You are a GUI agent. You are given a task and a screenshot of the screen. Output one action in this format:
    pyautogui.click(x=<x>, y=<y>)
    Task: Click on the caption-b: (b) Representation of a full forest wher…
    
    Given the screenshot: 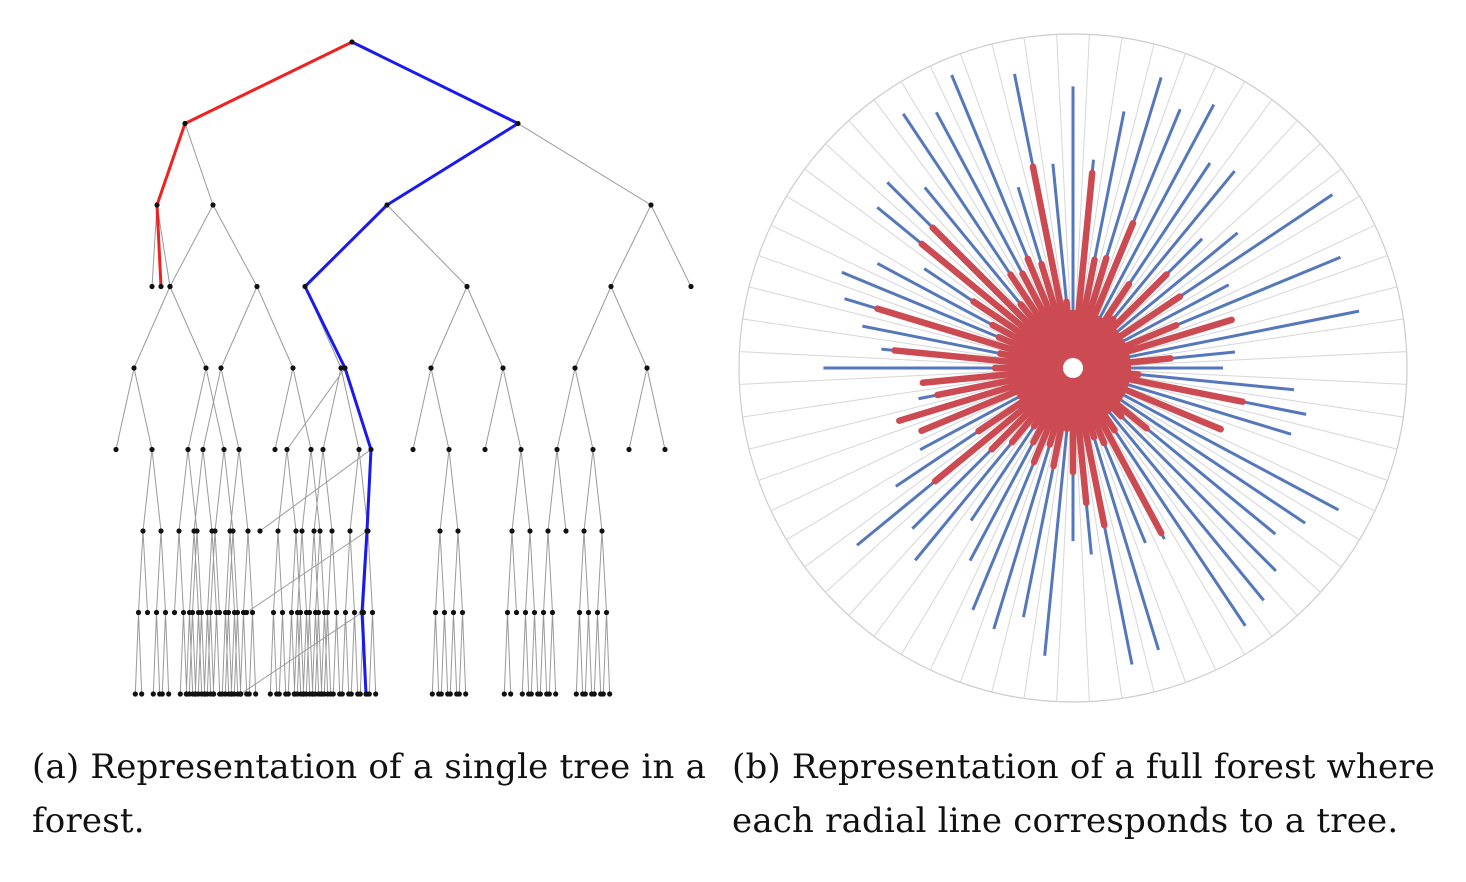 What is the action you would take?
    pyautogui.click(x=1084, y=794)
    